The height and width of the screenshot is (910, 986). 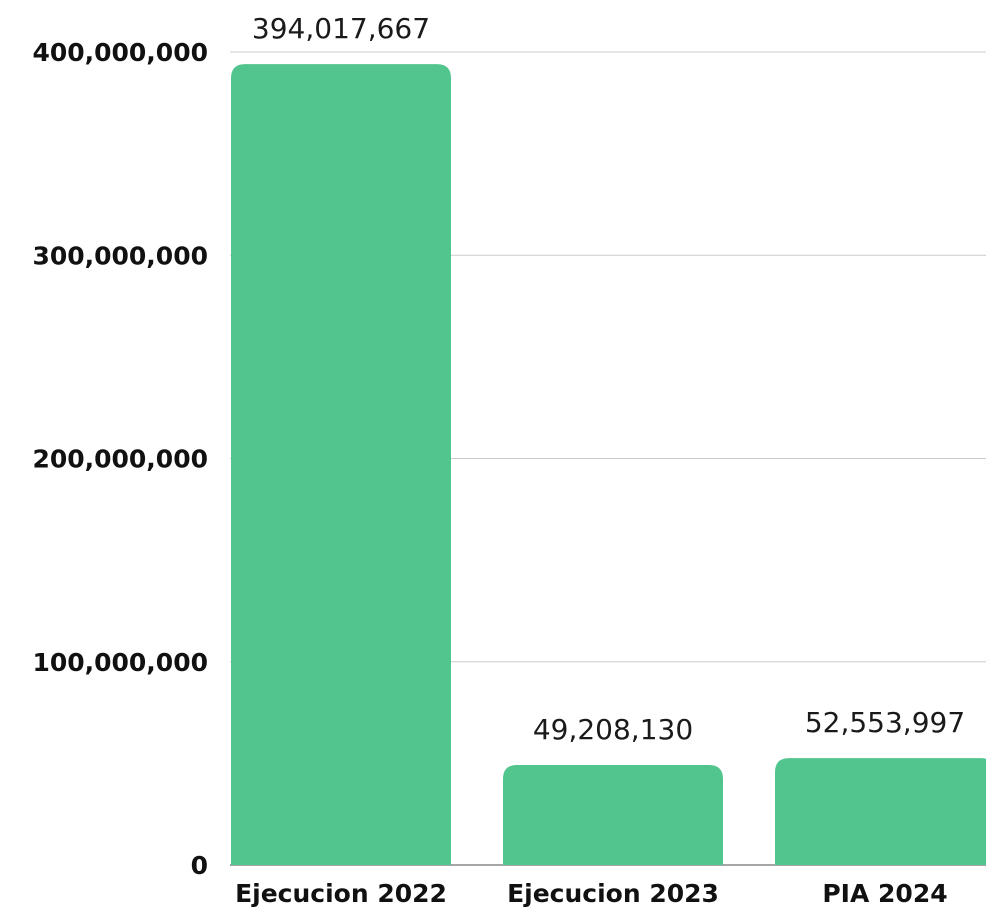 I want to click on y-tick-label: 200,000,000, so click(x=120, y=459).